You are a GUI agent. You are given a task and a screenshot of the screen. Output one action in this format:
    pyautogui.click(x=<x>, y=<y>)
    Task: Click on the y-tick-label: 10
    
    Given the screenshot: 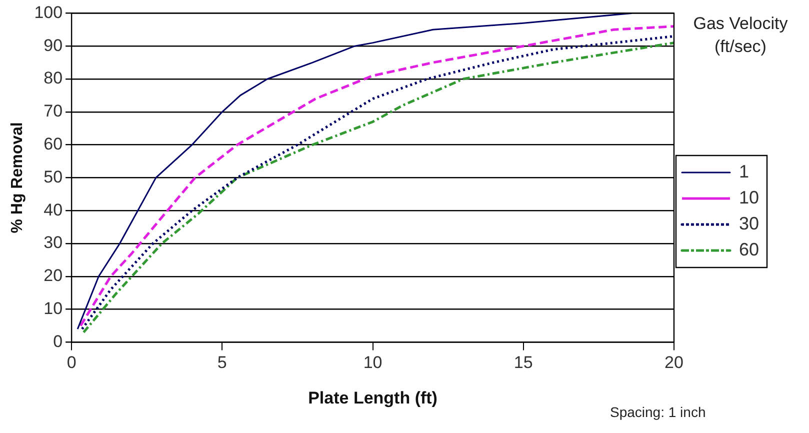 What is the action you would take?
    pyautogui.click(x=53, y=308)
    